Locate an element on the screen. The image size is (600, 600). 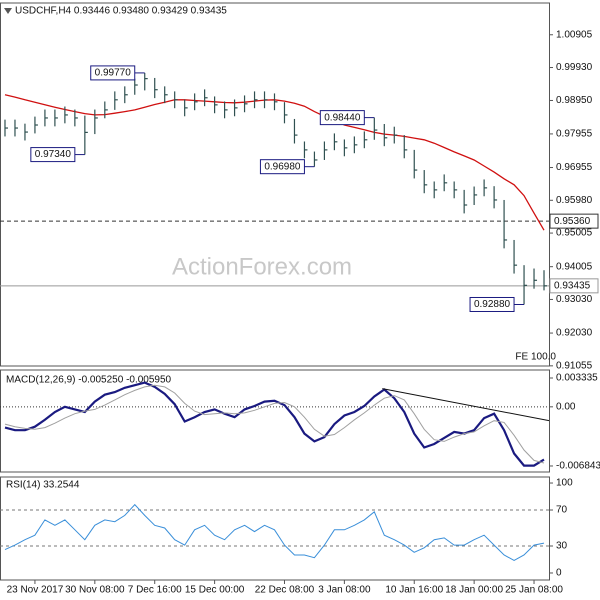
macd-line is located at coordinates (274, 424).